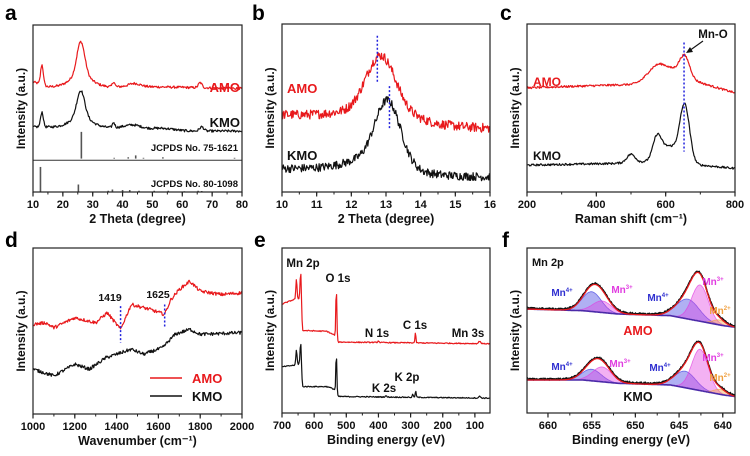 The width and height of the screenshot is (750, 456). What do you see at coordinates (63, 205) in the screenshot?
I see `x-tick-label: 20` at bounding box center [63, 205].